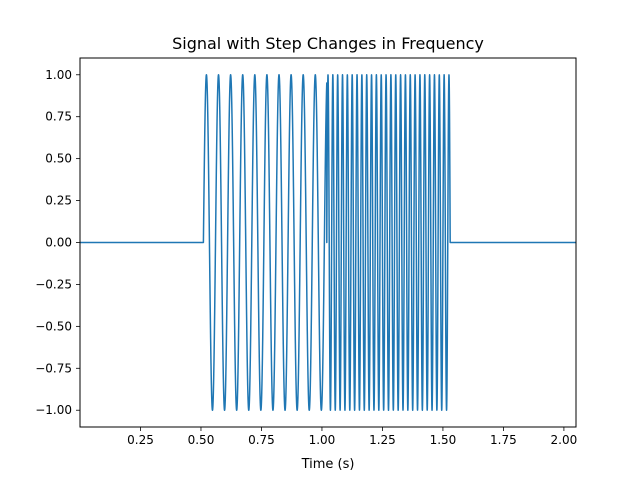  Describe the element at coordinates (58, 243) in the screenshot. I see `y-tick-label: 0.00` at that location.